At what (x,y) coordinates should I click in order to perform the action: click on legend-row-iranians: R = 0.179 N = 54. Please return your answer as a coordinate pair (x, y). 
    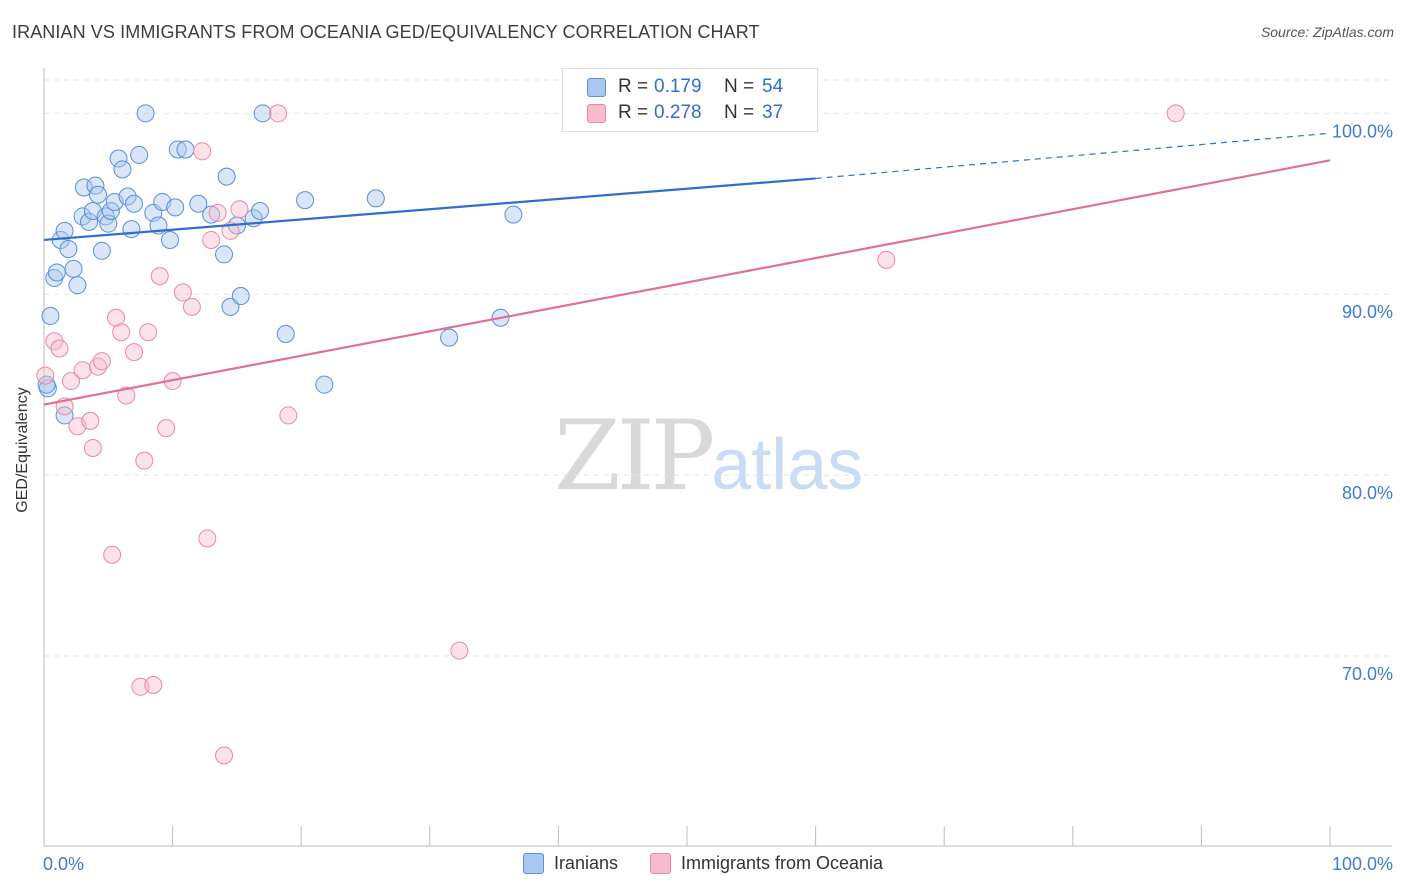
    Looking at the image, I should click on (685, 87).